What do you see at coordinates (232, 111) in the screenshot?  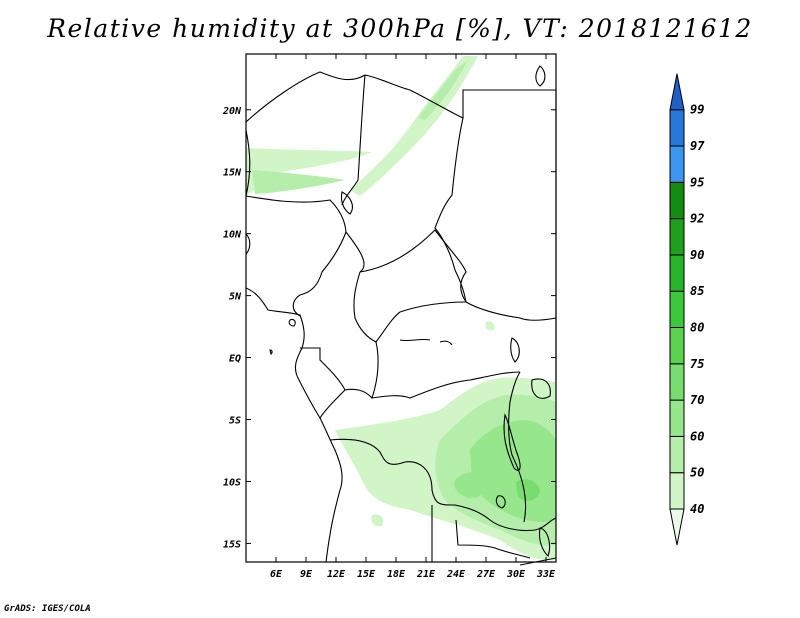 I see `lat-tick-label: 20N` at bounding box center [232, 111].